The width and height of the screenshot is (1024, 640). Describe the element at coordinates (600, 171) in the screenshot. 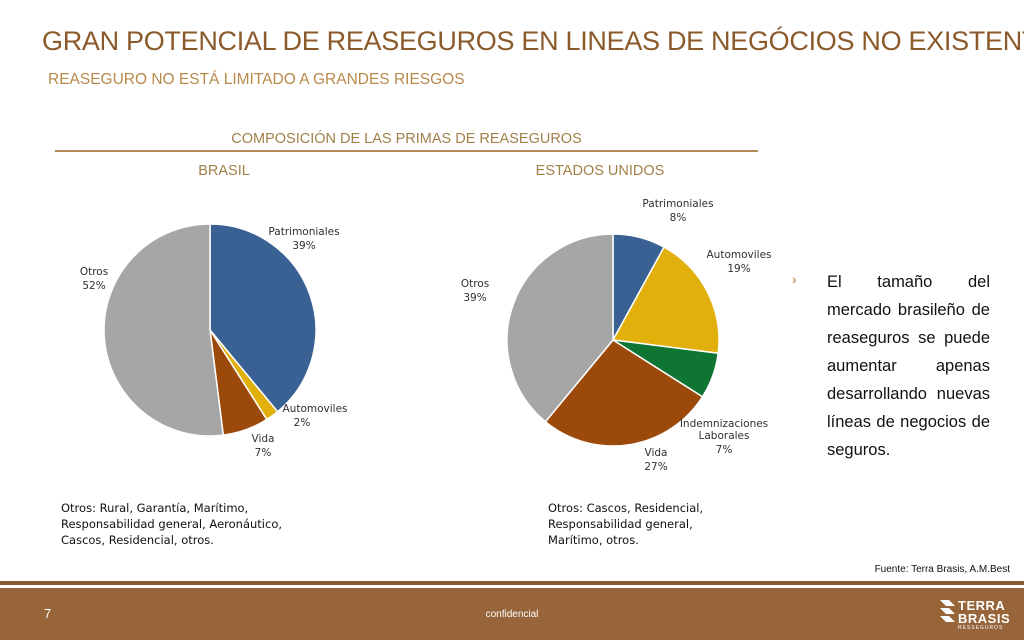

I see `chart-title-eeuu: ESTADOS UNIDOS` at that location.